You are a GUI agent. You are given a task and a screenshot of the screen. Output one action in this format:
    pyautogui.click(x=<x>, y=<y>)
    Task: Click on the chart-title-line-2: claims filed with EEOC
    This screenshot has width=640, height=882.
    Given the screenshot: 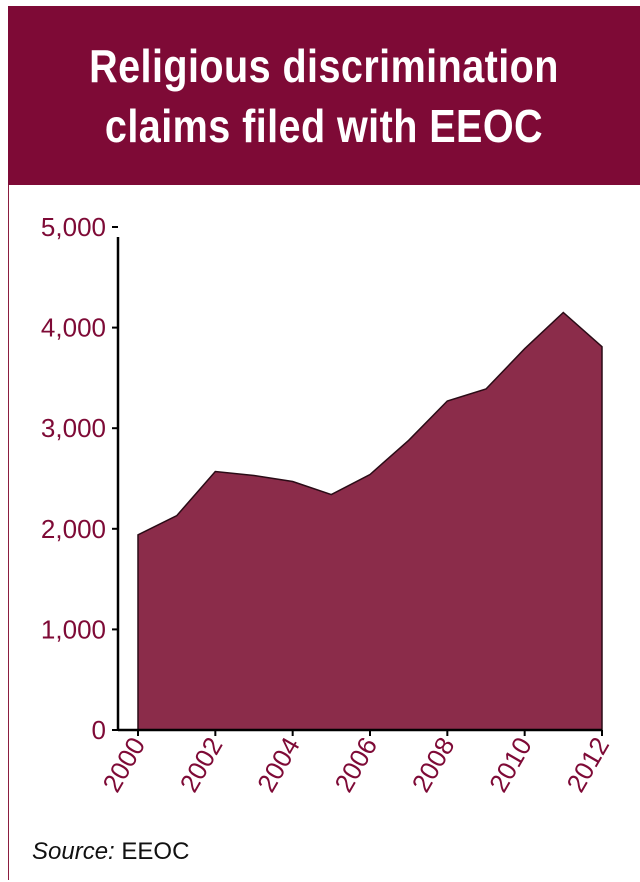 What is the action you would take?
    pyautogui.click(x=324, y=125)
    